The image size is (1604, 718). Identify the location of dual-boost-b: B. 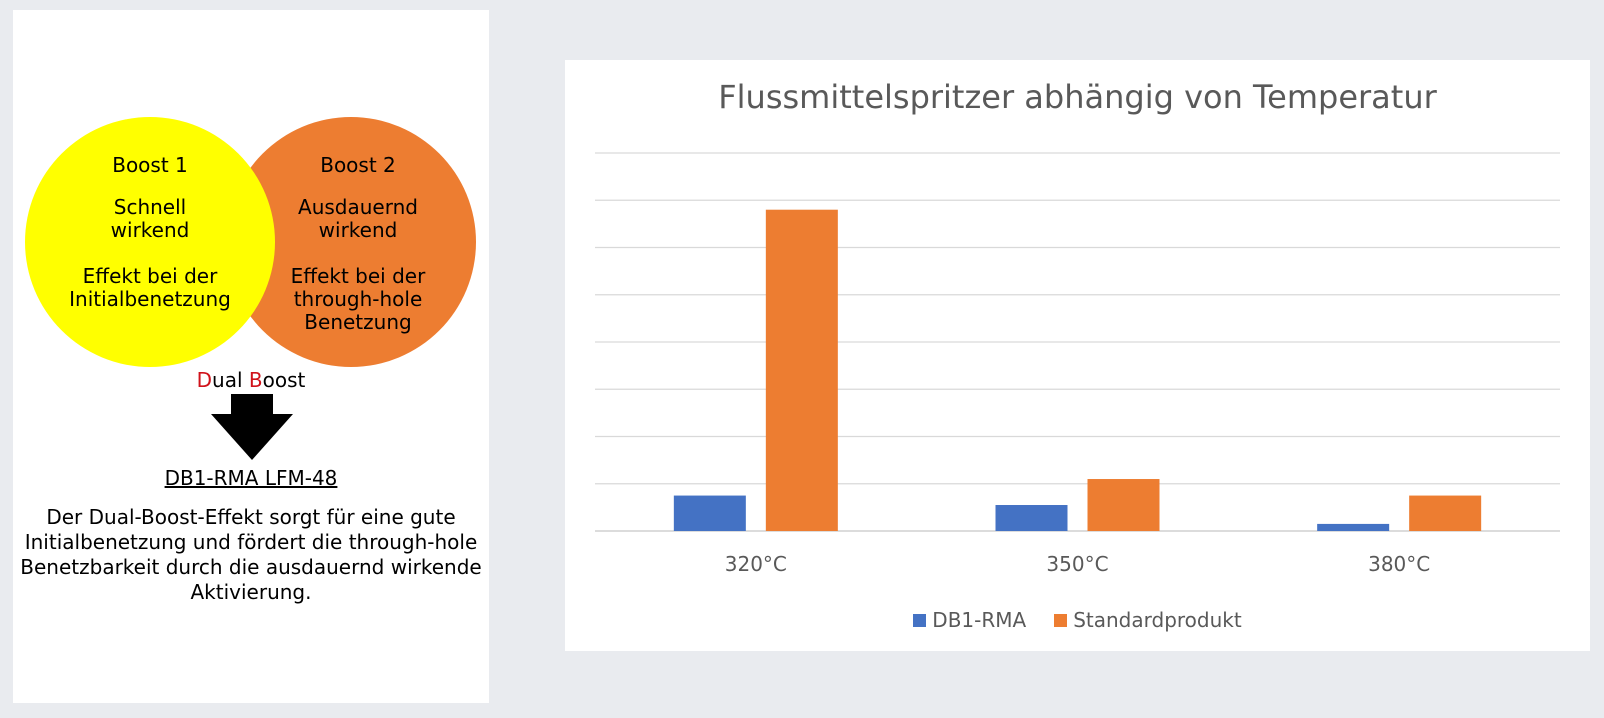
(255, 380).